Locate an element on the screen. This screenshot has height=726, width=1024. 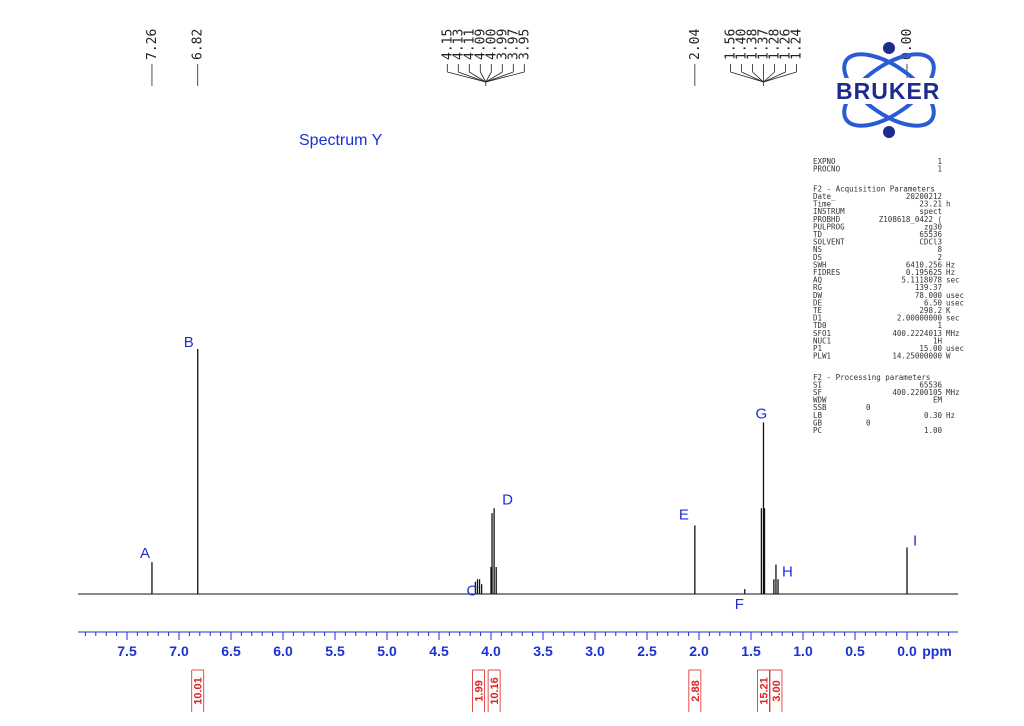
param-name: TD is located at coordinates (818, 234).